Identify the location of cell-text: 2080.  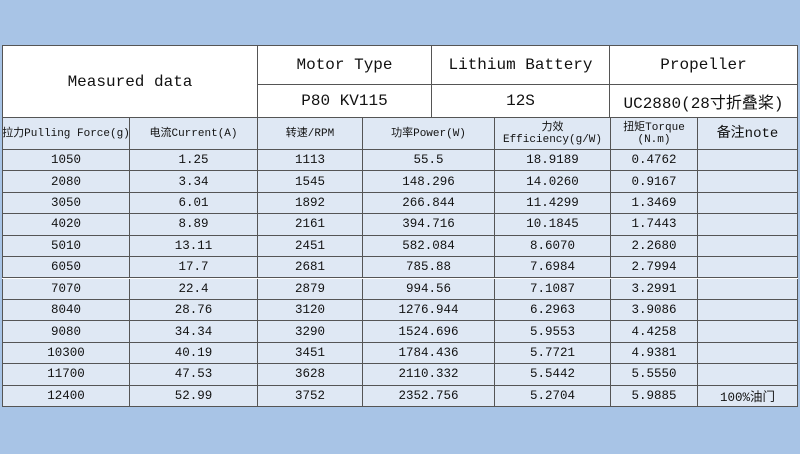
(65, 181).